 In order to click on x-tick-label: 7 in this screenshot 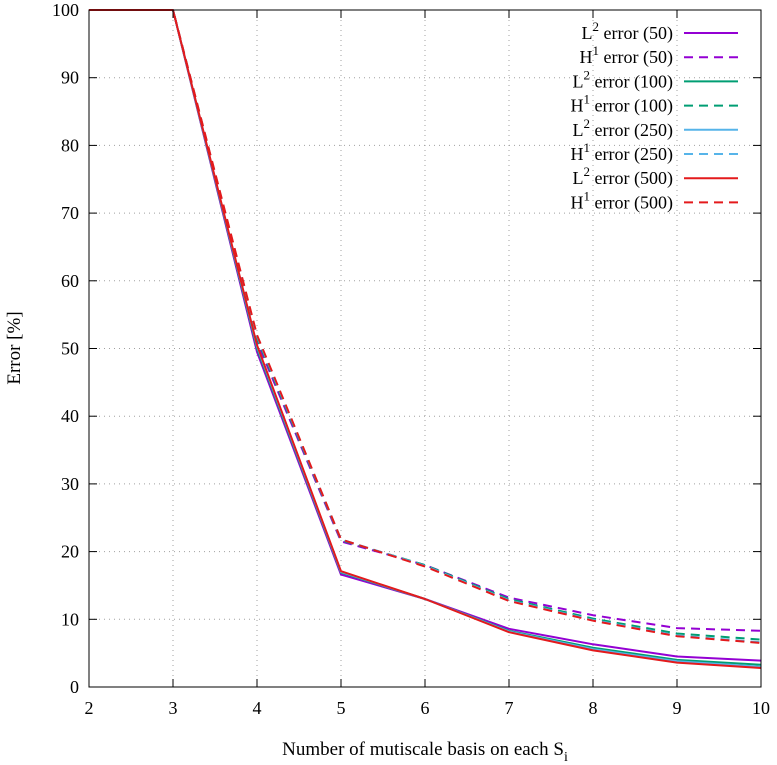, I will do `click(509, 708)`.